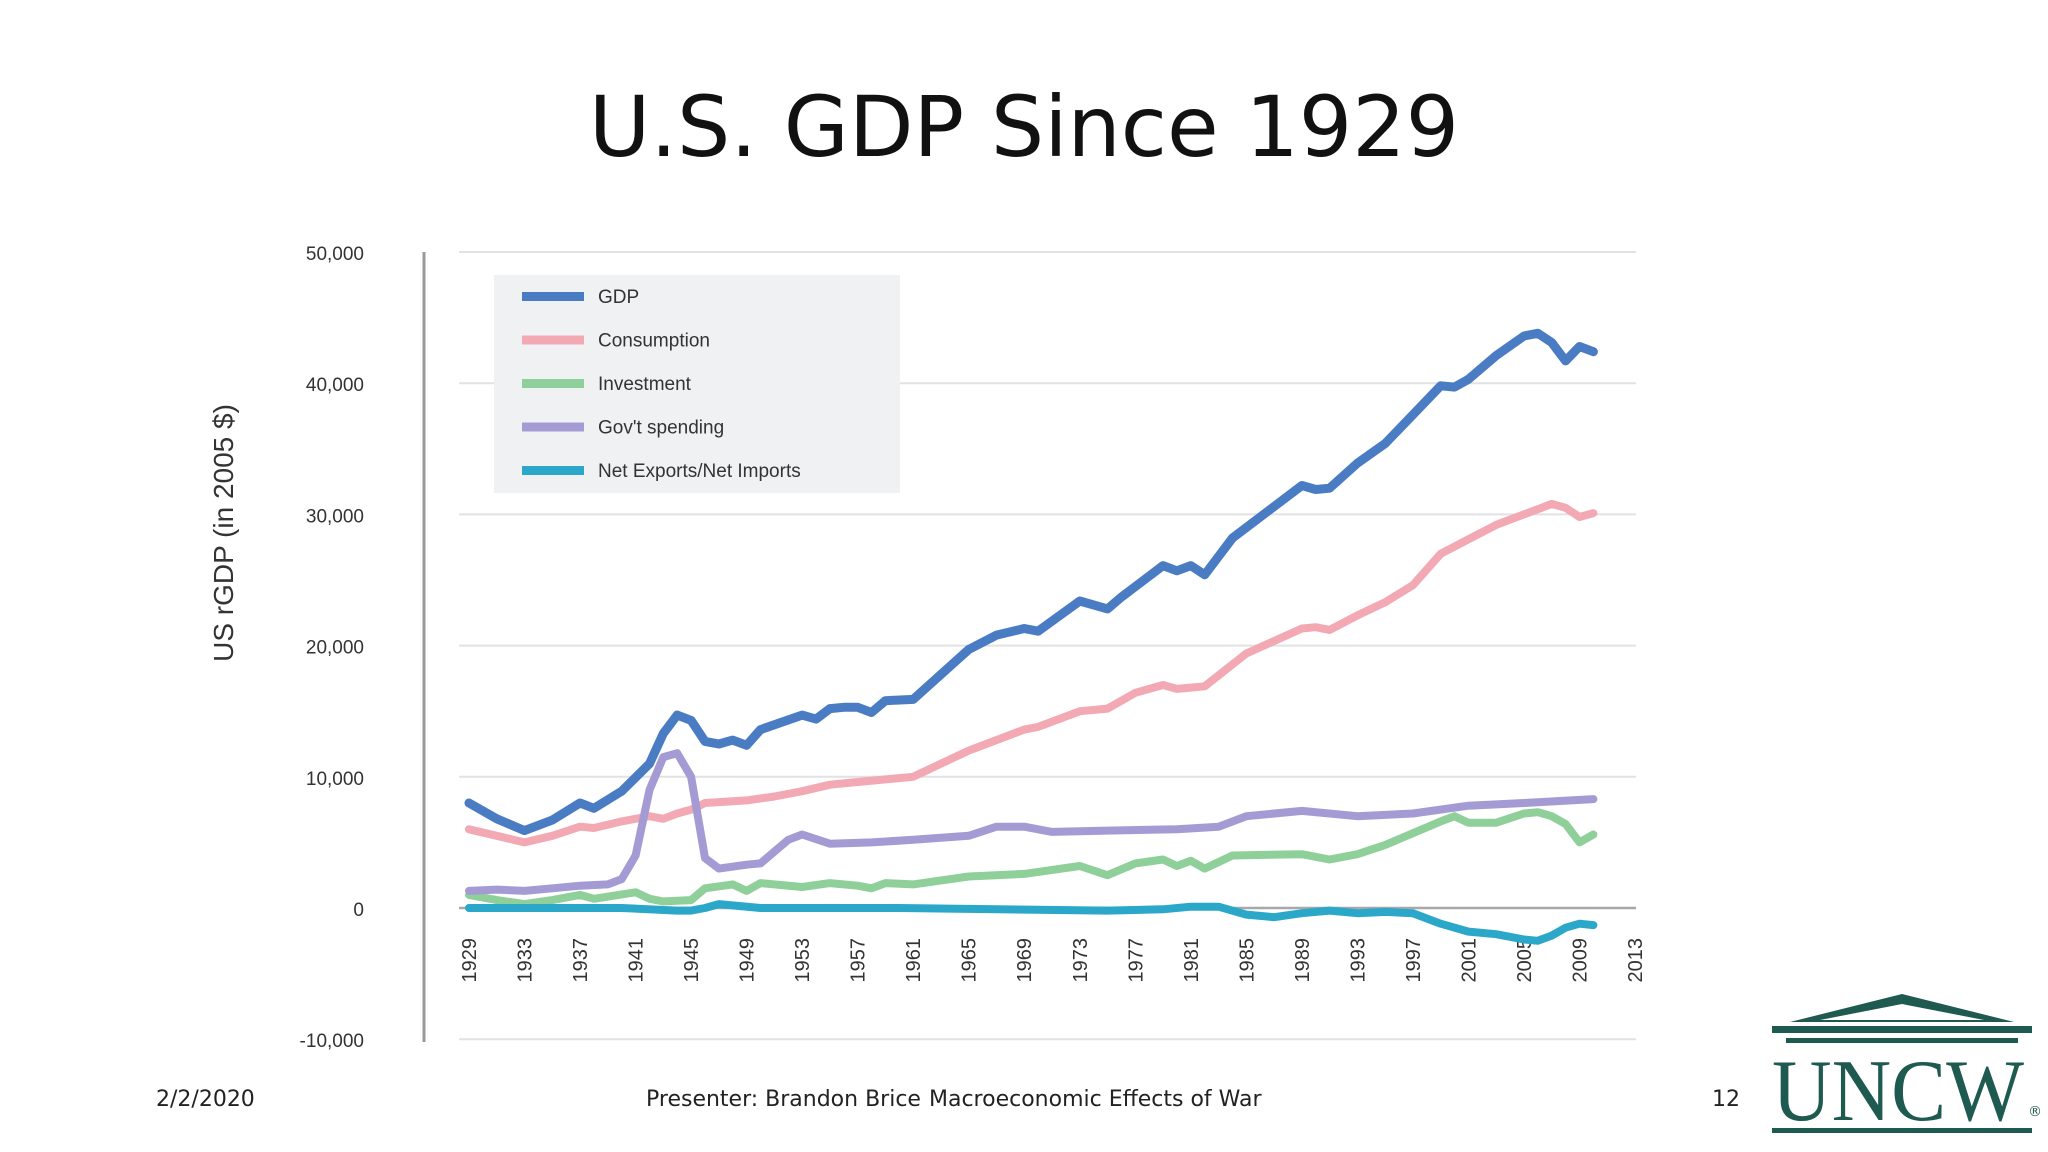 The width and height of the screenshot is (2048, 1152). Describe the element at coordinates (581, 960) in the screenshot. I see `x-tick-label: 1937` at that location.